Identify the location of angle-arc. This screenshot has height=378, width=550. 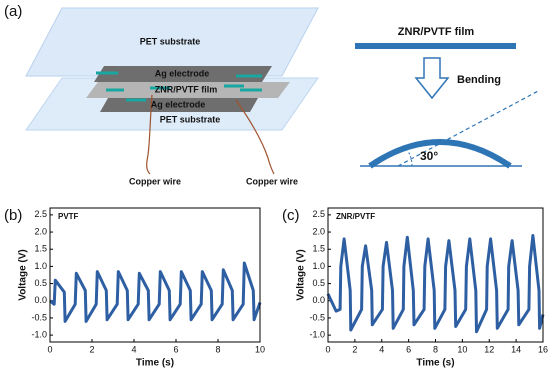
(410, 158).